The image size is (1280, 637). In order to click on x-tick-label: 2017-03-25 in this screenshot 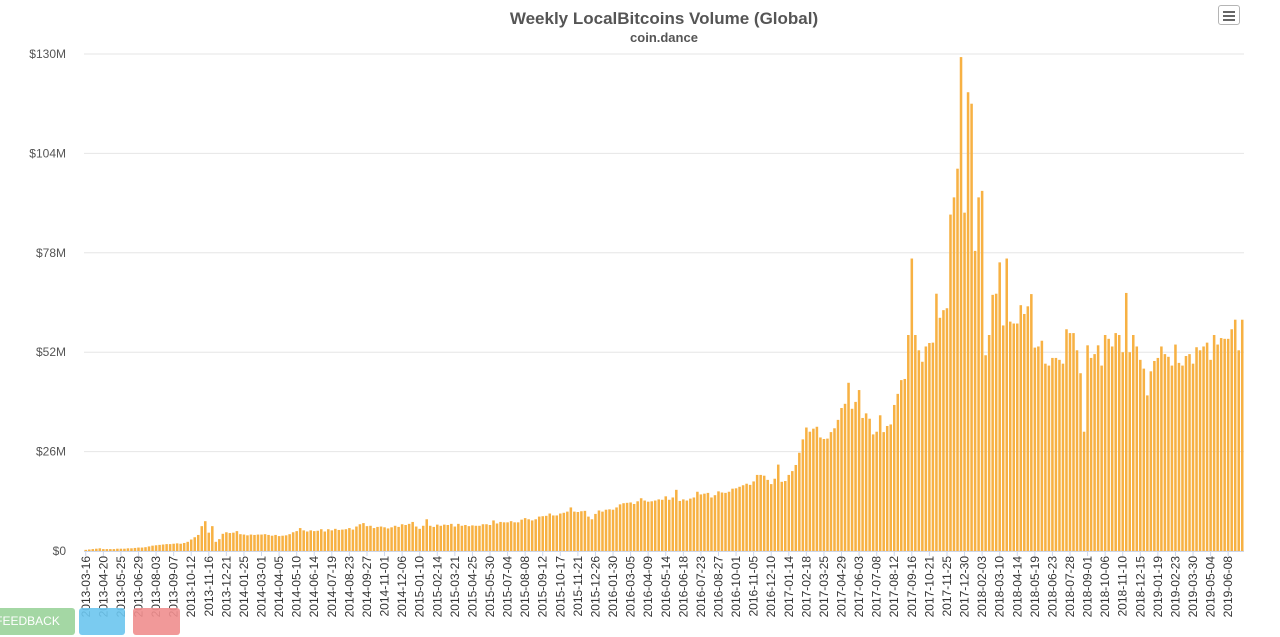, I will do `click(824, 587)`.